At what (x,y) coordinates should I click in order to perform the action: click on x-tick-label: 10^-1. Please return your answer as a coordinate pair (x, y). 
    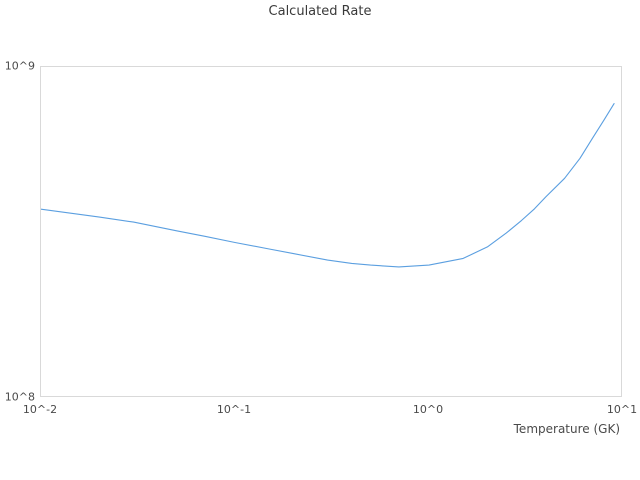
    Looking at the image, I should click on (234, 409).